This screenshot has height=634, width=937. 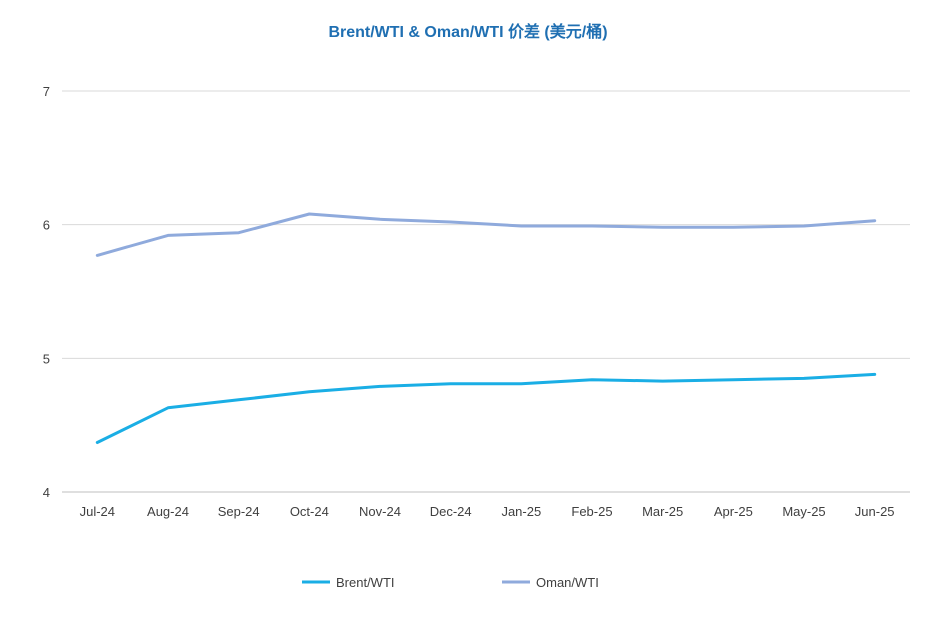 I want to click on series-line-oman-wti, so click(x=486, y=234).